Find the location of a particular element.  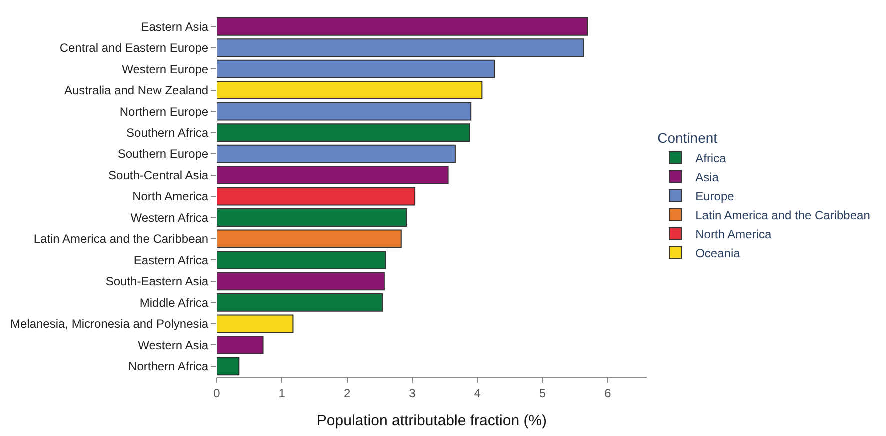

y-tick-label: Southern Europe is located at coordinates (163, 154).